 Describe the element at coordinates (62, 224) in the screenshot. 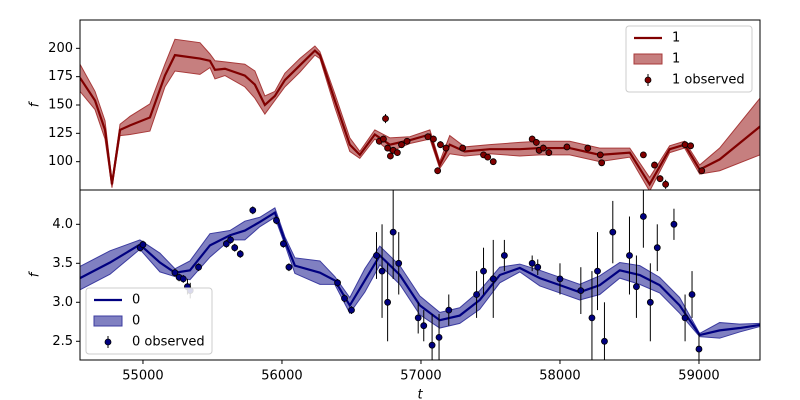

I see `y-tick-label: 4.0` at that location.